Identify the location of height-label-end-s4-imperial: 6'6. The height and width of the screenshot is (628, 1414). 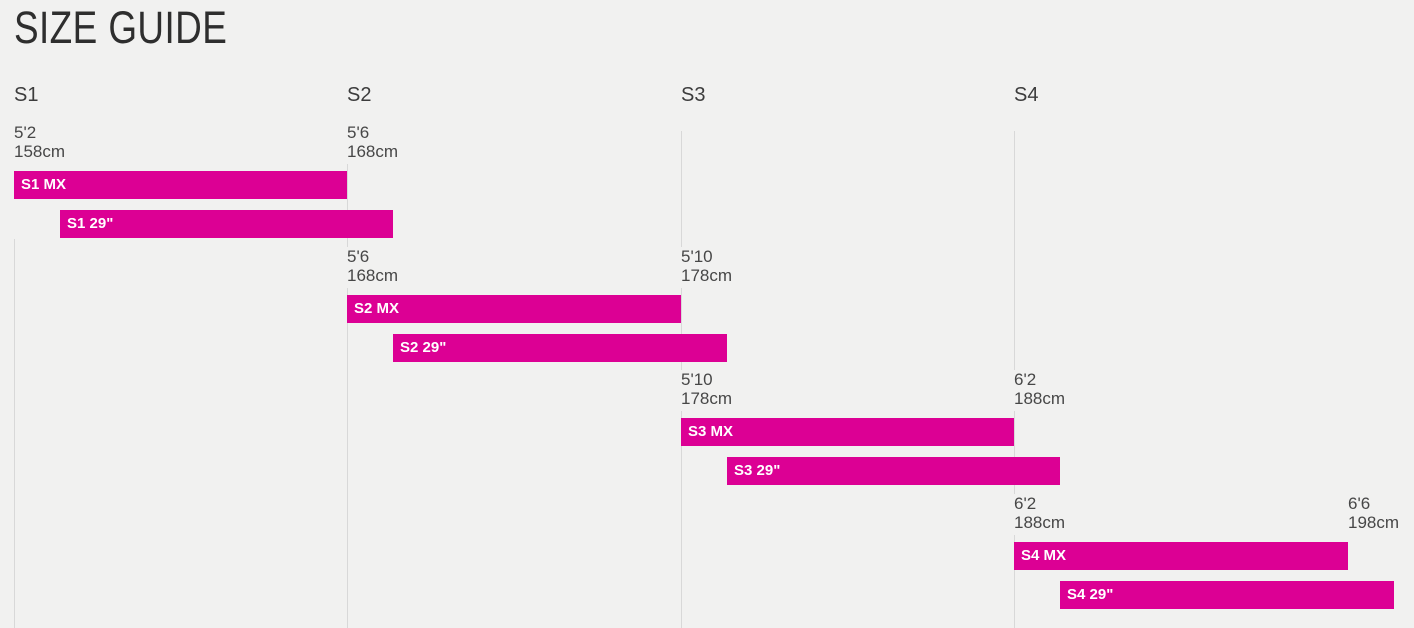
(1359, 503).